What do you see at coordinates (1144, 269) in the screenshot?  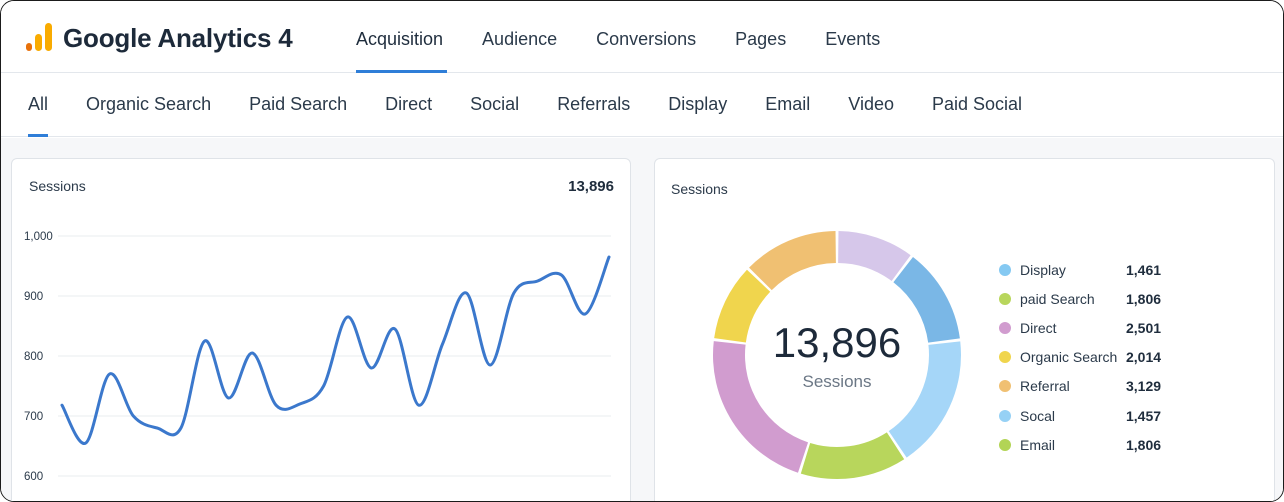 I see `legend-value: 1,461` at bounding box center [1144, 269].